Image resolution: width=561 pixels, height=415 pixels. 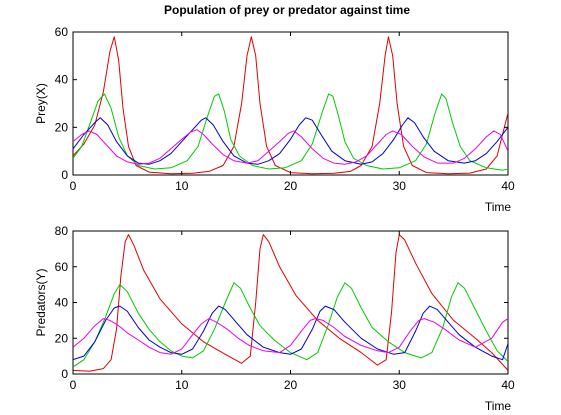 What do you see at coordinates (498, 406) in the screenshot?
I see `predator-x-axis-label: Time` at bounding box center [498, 406].